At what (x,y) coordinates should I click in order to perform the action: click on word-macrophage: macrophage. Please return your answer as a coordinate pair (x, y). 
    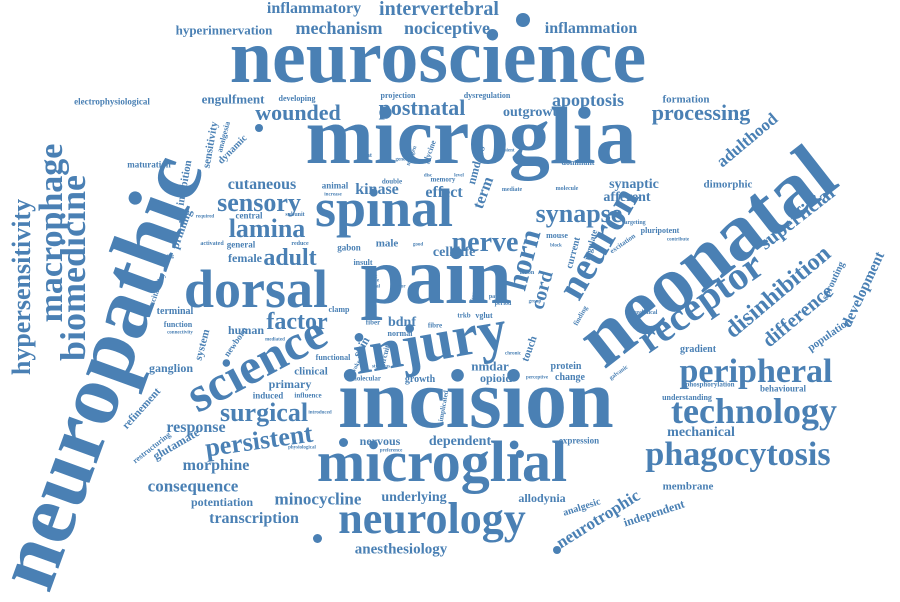
    Looking at the image, I should click on (51, 233).